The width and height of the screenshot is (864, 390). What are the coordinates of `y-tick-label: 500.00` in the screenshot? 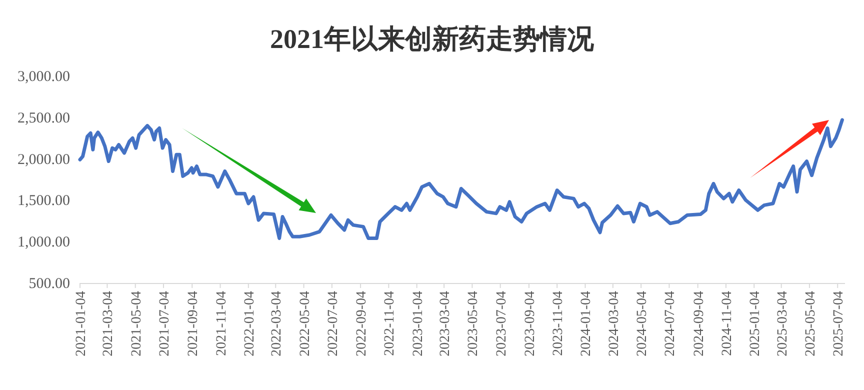 It's located at (49, 284).